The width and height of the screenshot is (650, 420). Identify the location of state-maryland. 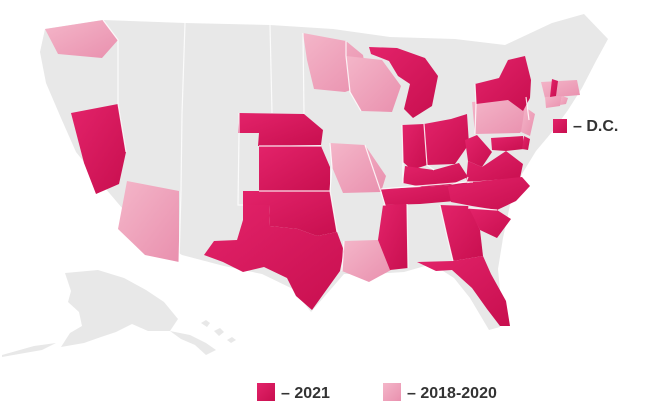
(507, 143).